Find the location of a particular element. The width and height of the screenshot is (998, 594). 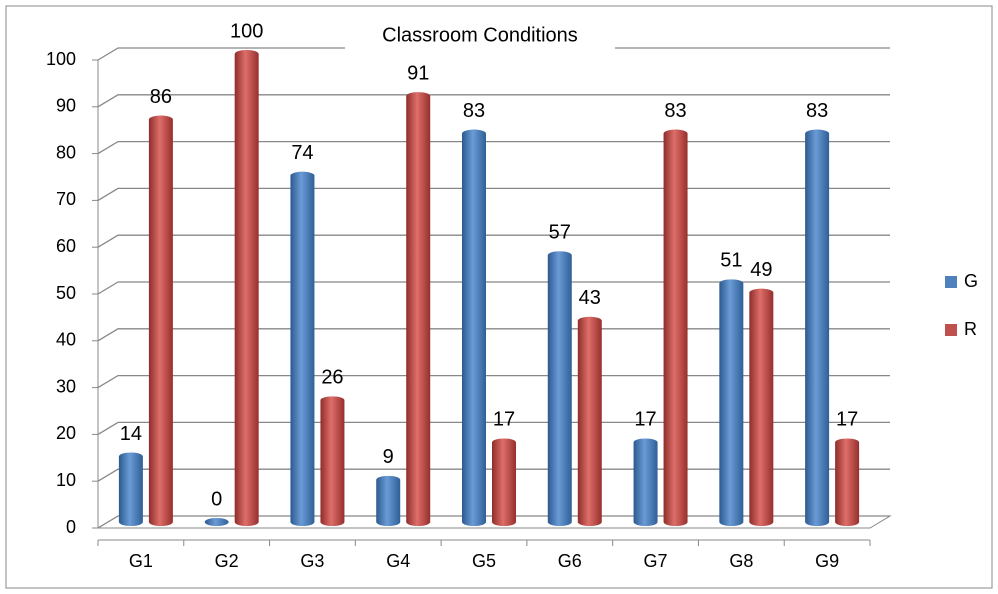

data-label: 0 is located at coordinates (216, 499).